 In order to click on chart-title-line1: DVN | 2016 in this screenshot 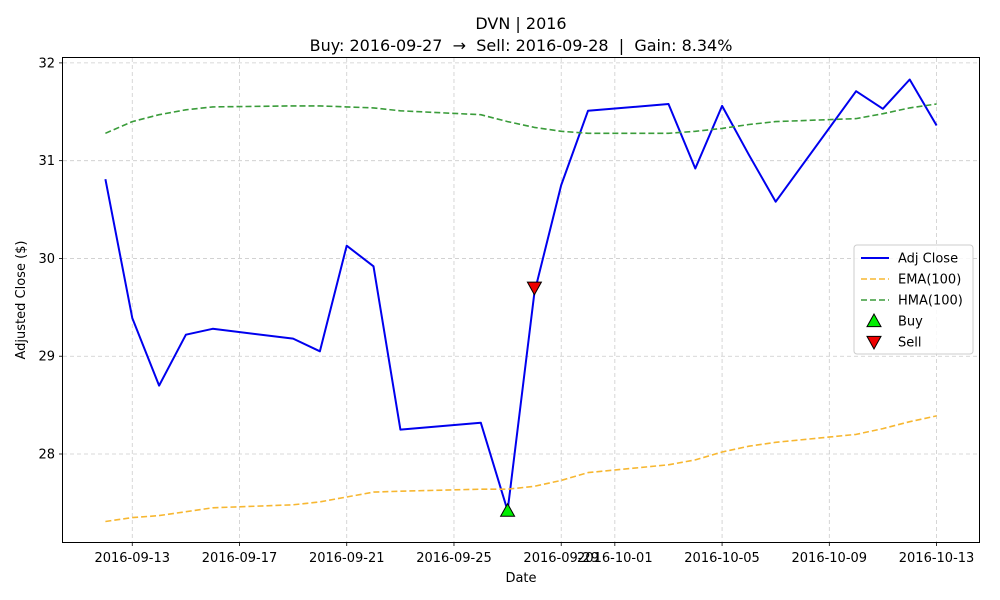, I will do `click(520, 23)`.